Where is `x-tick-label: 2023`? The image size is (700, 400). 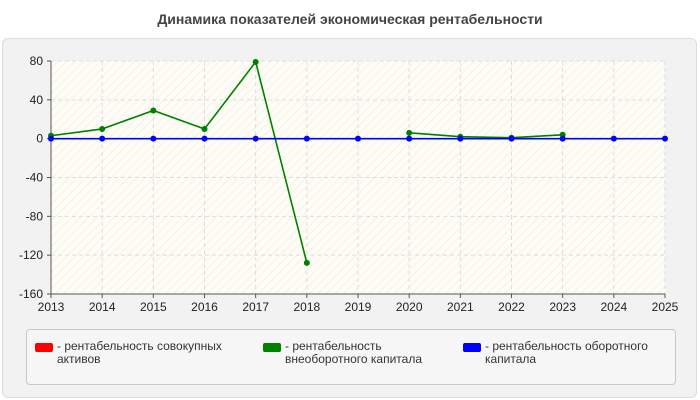
x-tick-label: 2023 is located at coordinates (562, 307).